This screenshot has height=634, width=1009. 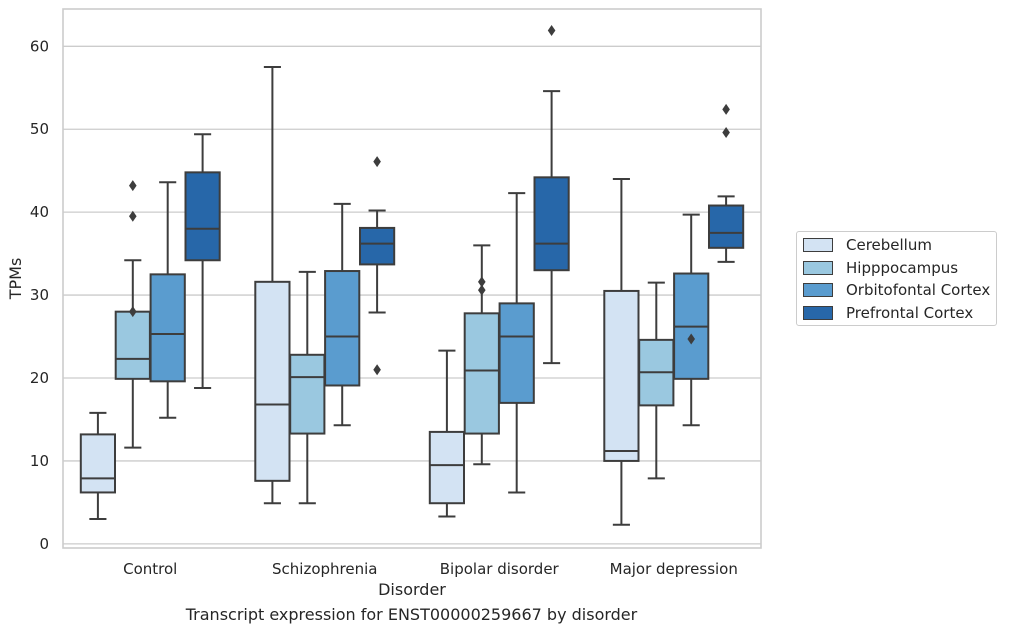 I want to click on legend-item-orbitofrontal: Orbitofontal Cortex, so click(x=896, y=290).